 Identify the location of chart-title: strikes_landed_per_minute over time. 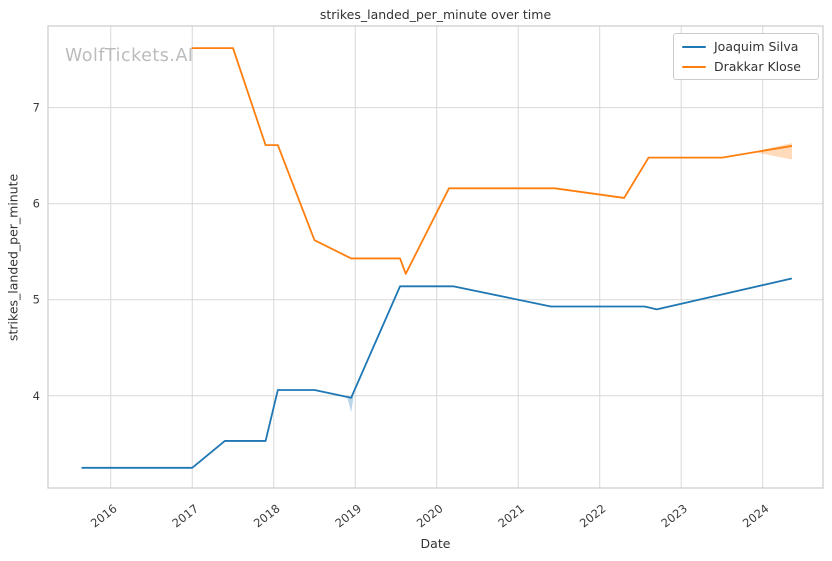
(435, 14).